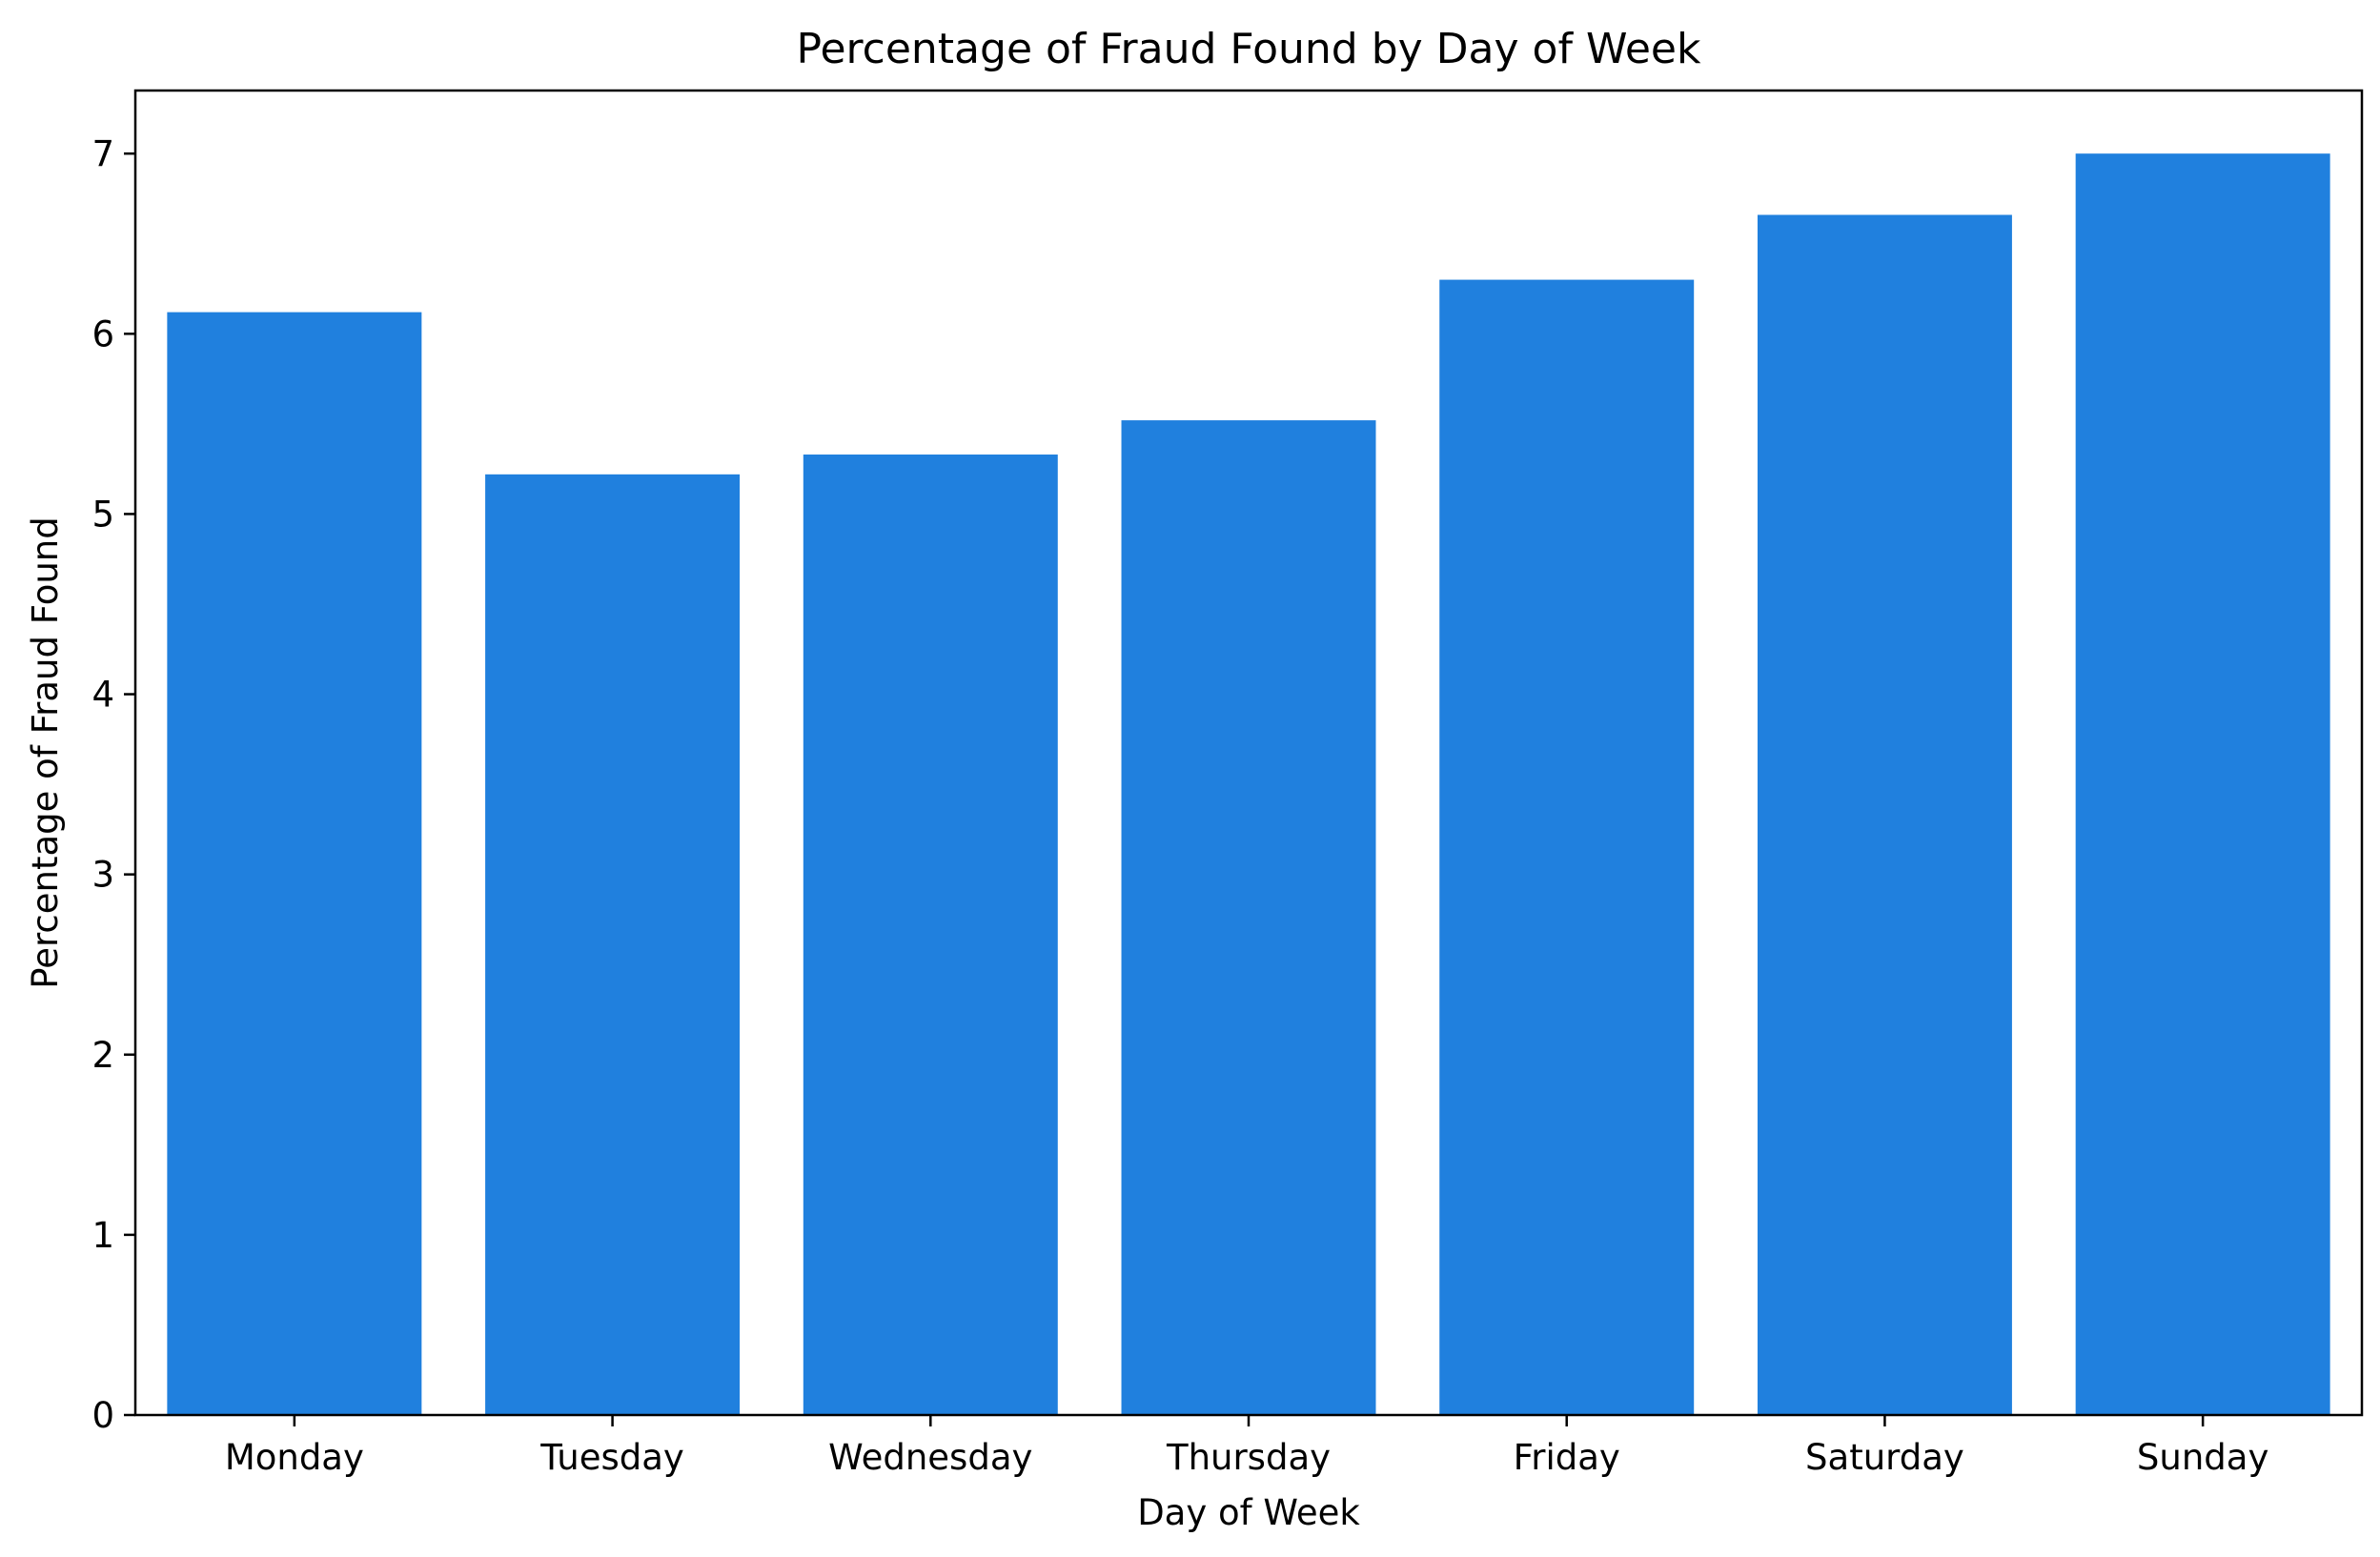  I want to click on bar-friday, so click(1567, 847).